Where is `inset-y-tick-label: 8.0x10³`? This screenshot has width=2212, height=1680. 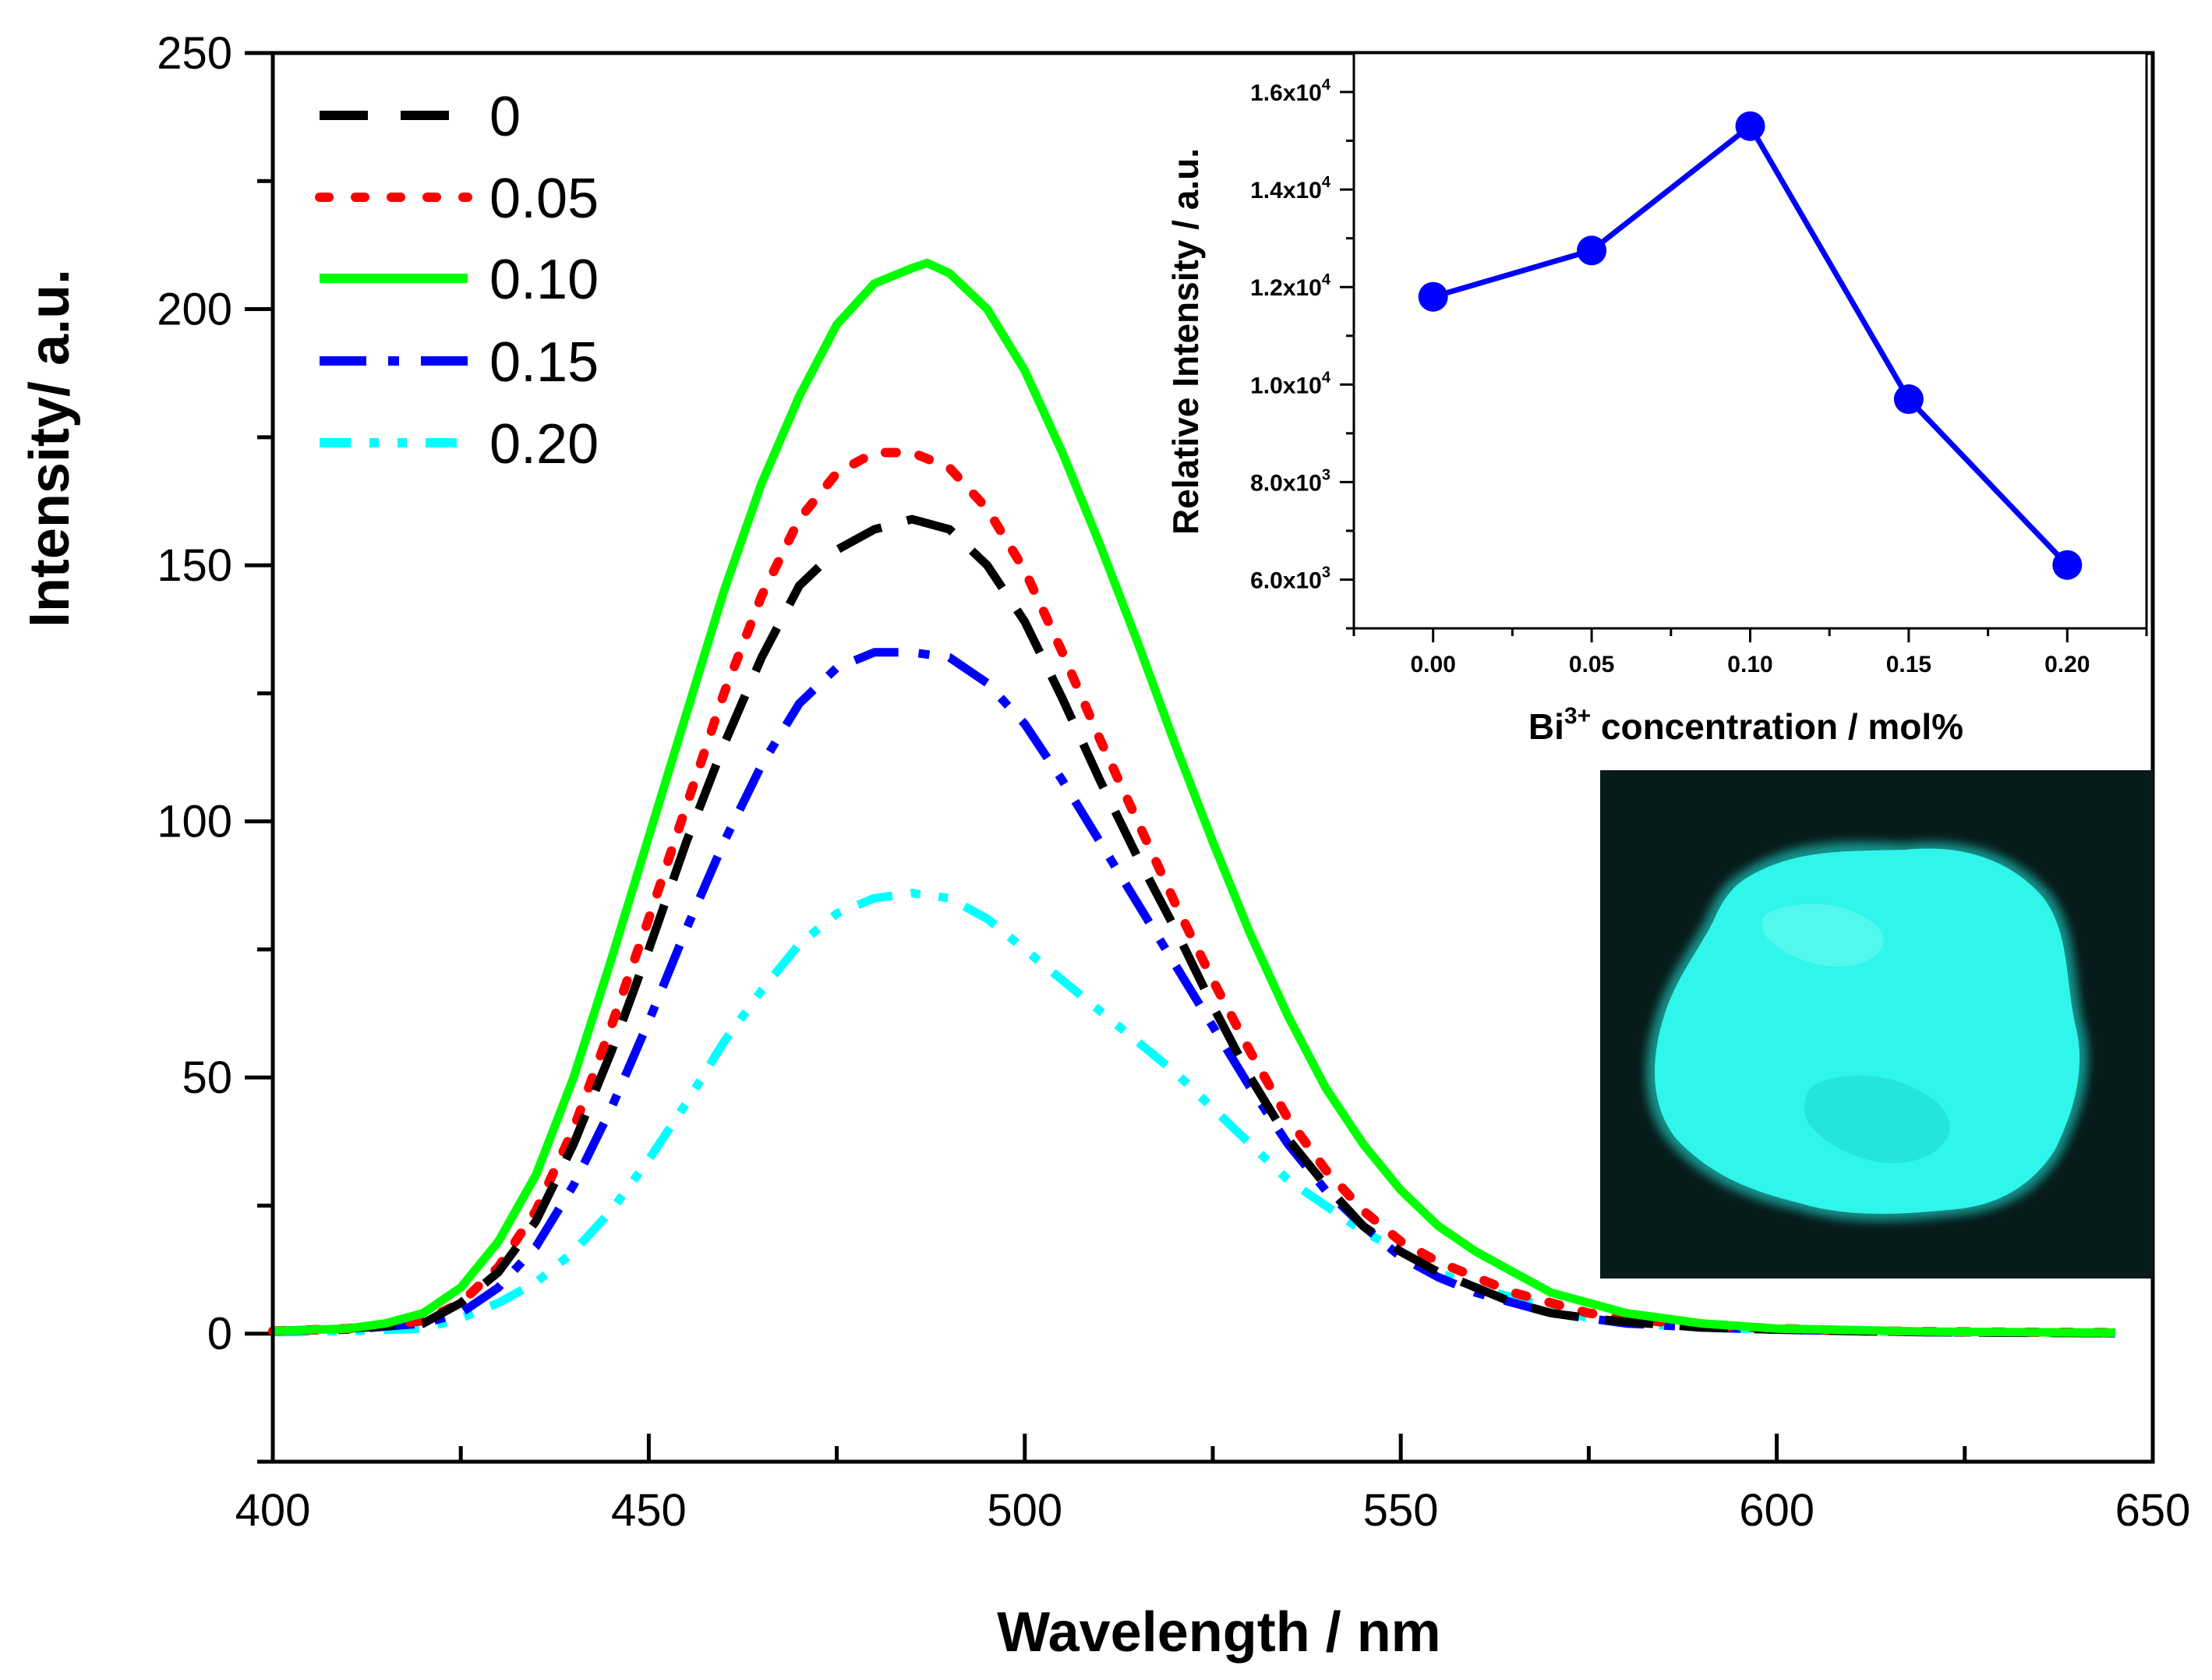 inset-y-tick-label: 8.0x10³ is located at coordinates (1290, 481).